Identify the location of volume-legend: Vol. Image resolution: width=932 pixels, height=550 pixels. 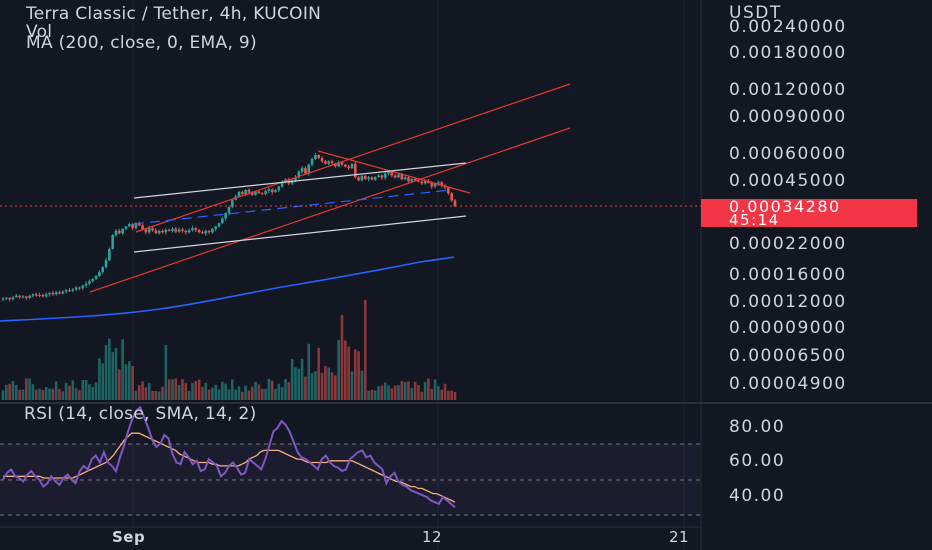
(39, 32).